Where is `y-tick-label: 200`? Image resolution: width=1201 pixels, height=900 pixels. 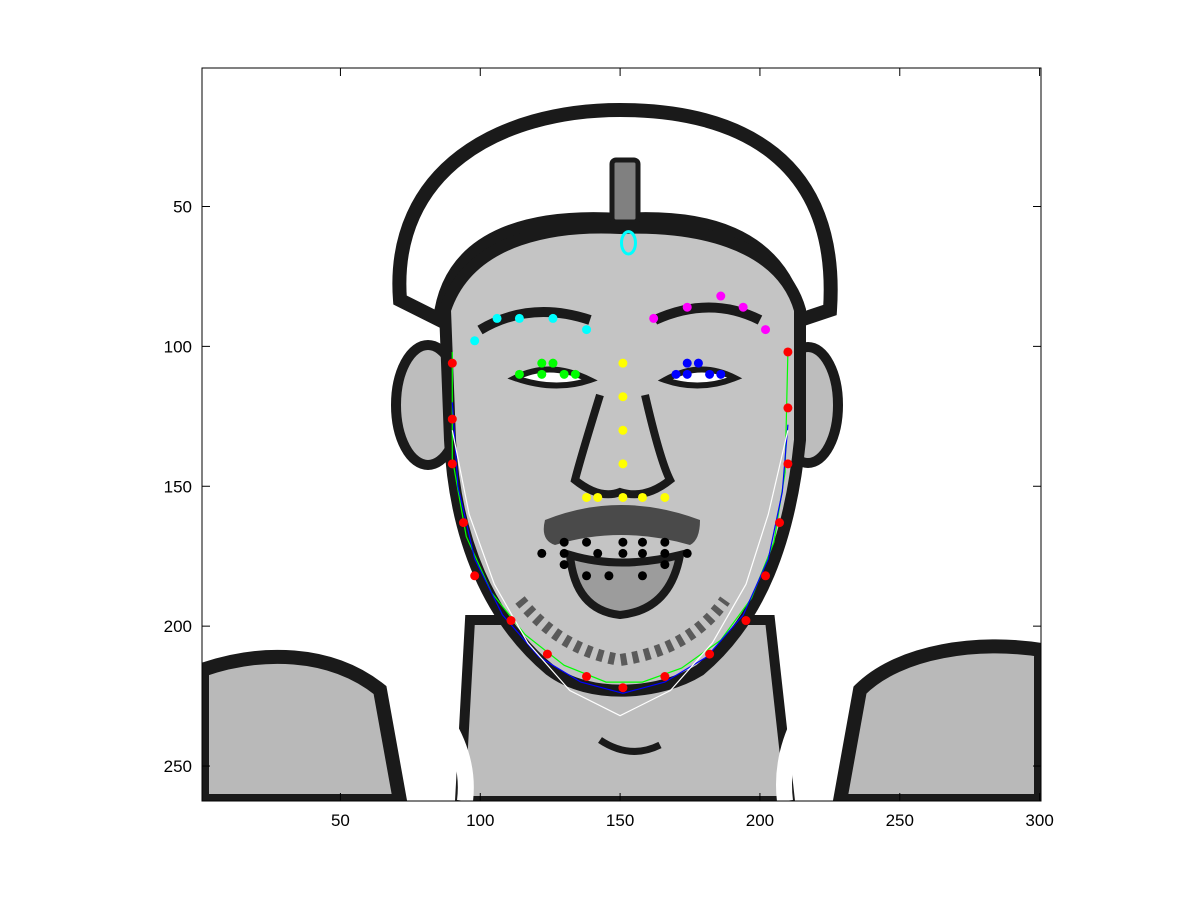 y-tick-label: 200 is located at coordinates (178, 626).